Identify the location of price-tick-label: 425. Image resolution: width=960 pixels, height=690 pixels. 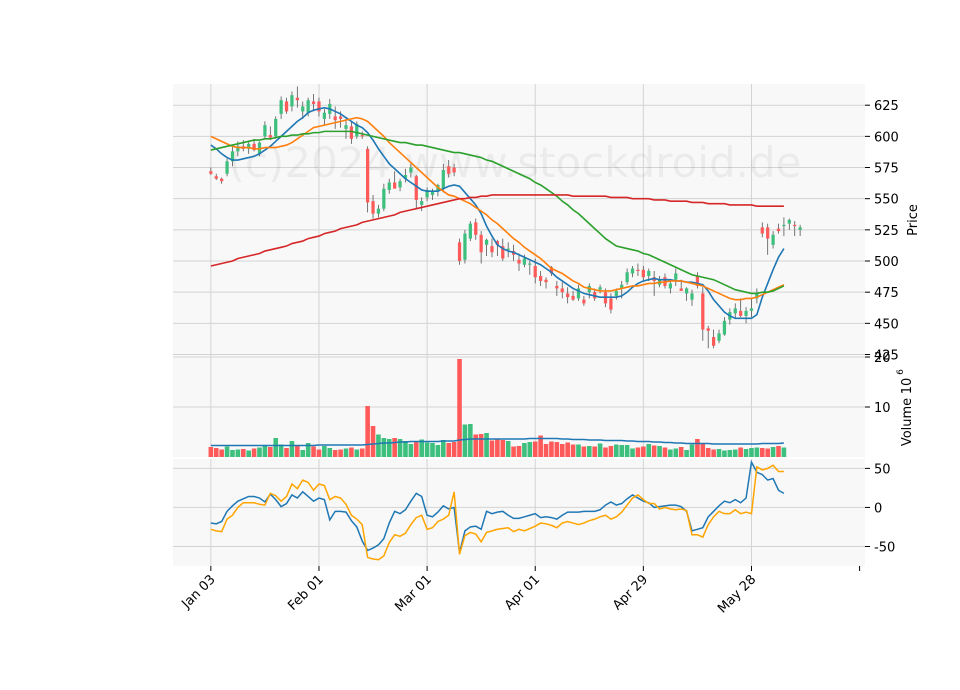
(886, 356).